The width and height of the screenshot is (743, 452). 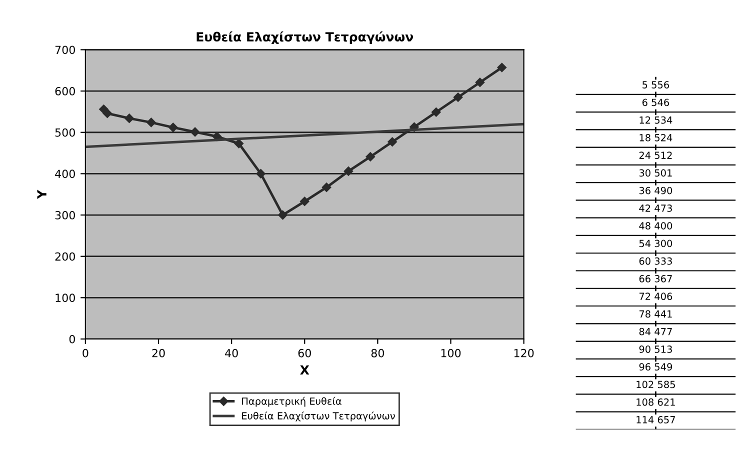 What do you see at coordinates (655, 402) in the screenshot?
I see `text: 108 621` at bounding box center [655, 402].